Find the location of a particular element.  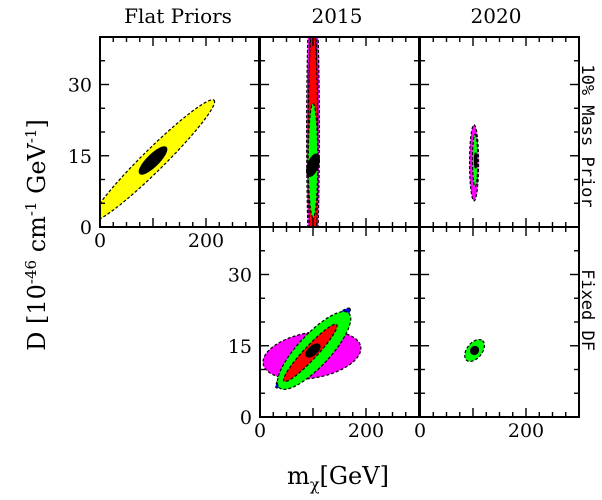

x-label-unit: [GeV] is located at coordinates (354, 476).